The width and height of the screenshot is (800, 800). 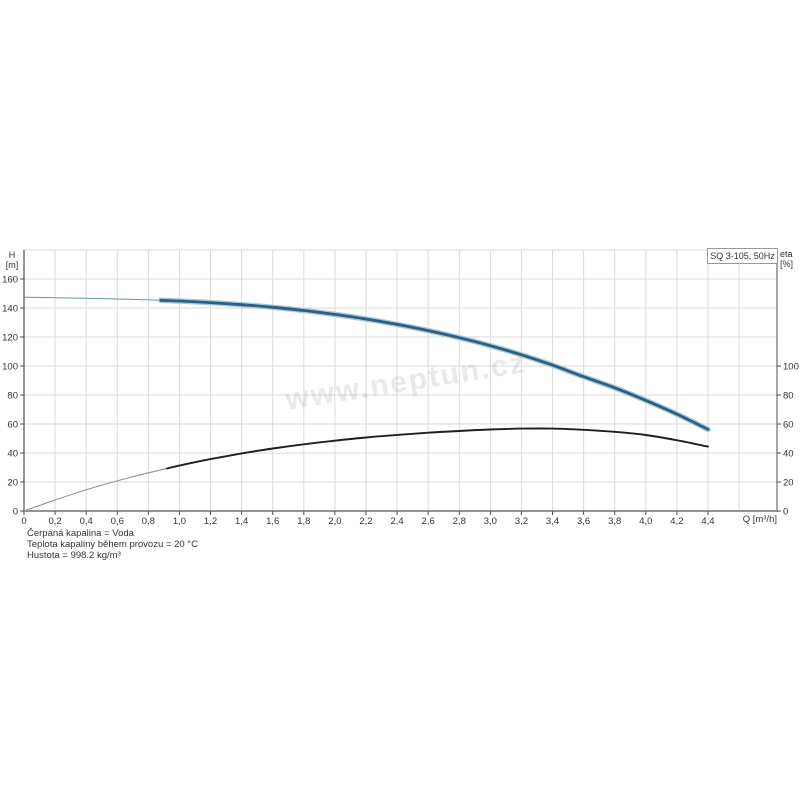 I want to click on svg-text: 1,0, so click(x=179, y=521).